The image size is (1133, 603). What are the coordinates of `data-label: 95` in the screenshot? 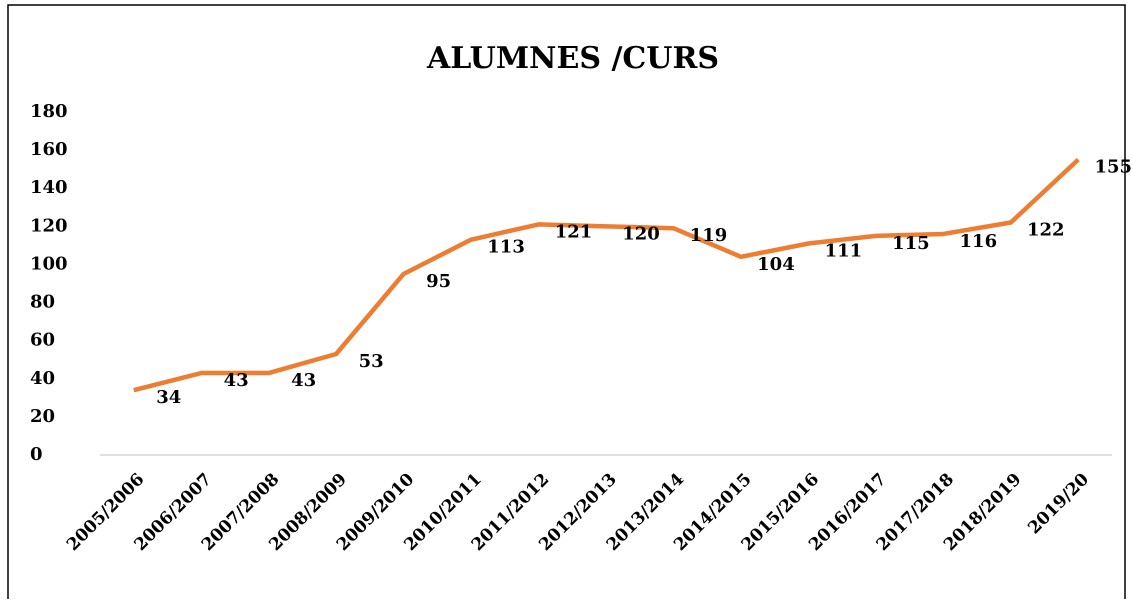 It's located at (438, 281).